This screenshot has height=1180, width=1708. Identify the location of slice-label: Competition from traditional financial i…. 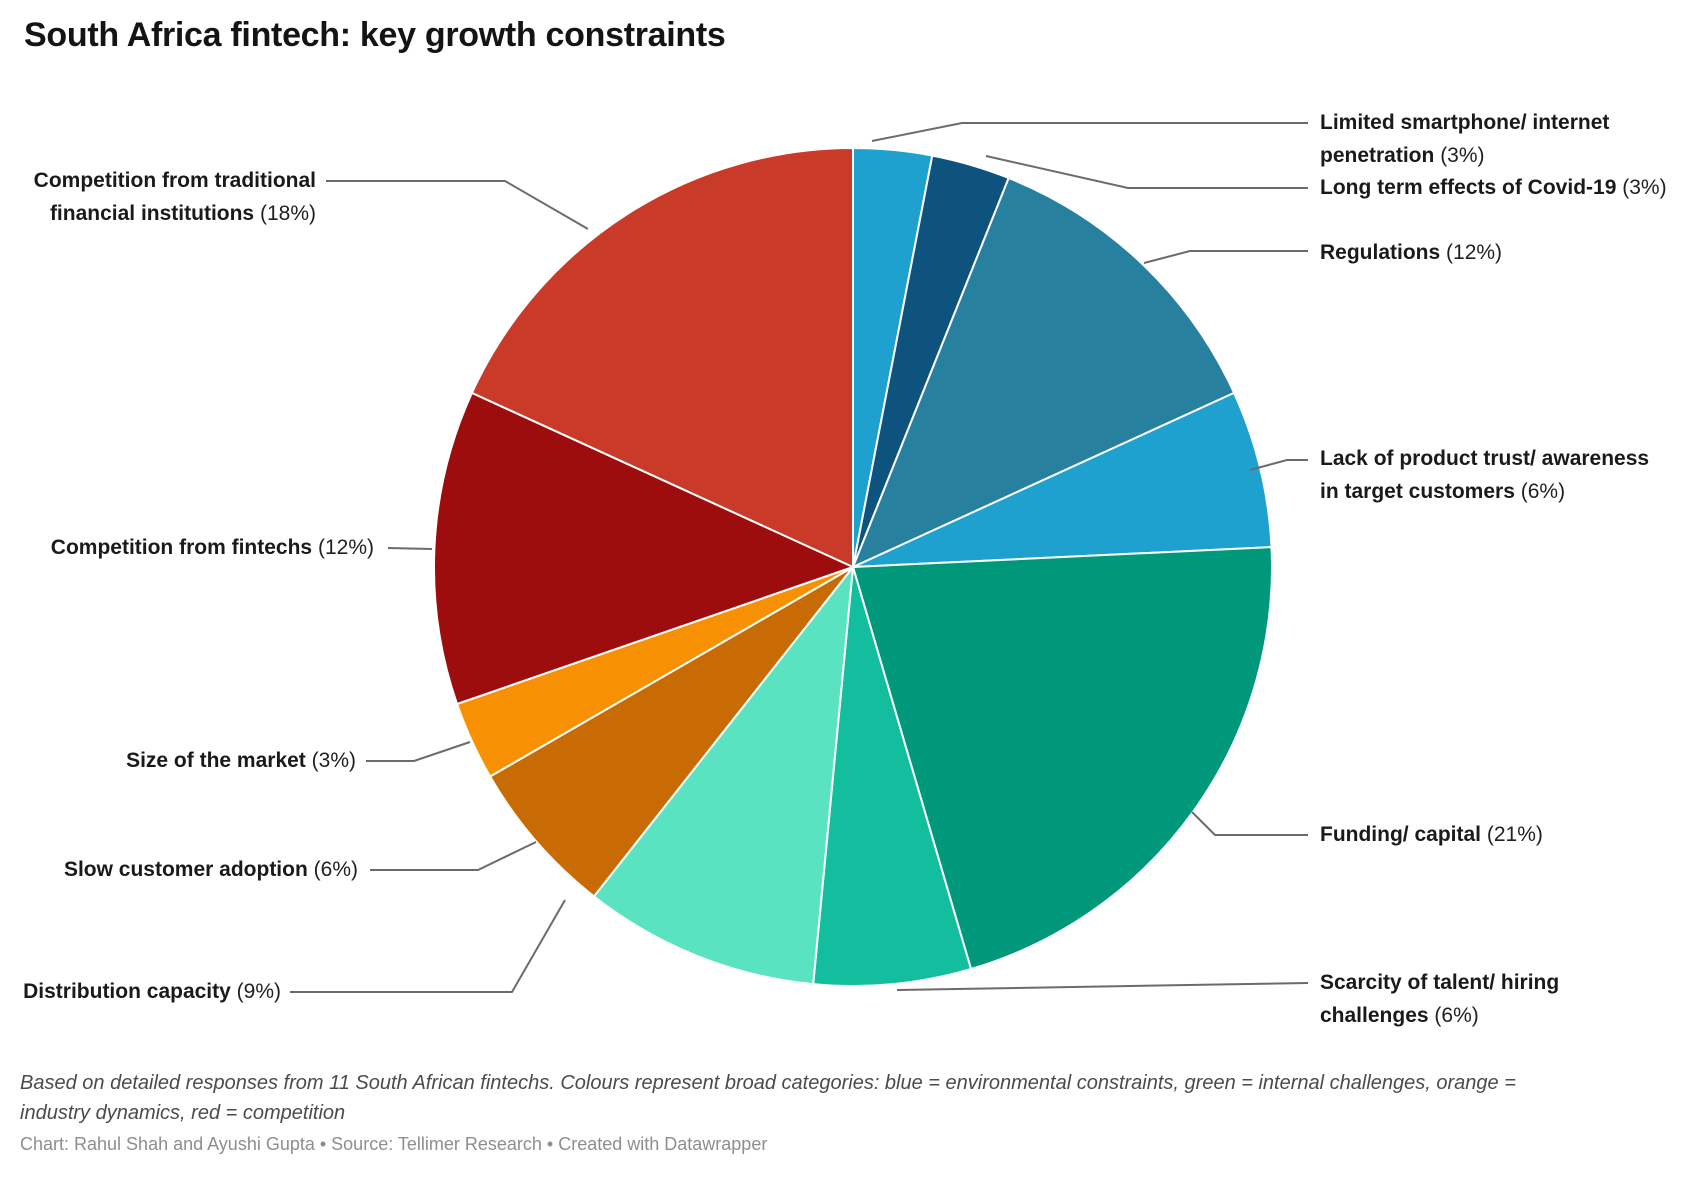
(158, 197).